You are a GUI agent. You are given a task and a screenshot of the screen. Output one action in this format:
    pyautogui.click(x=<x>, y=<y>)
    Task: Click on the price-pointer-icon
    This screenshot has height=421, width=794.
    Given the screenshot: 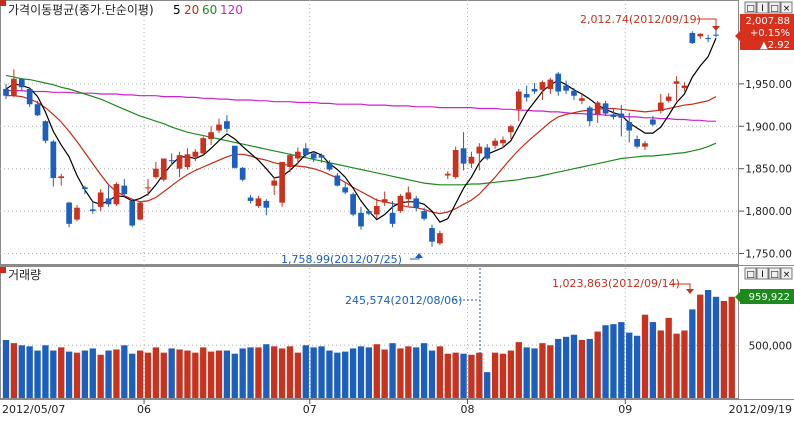 What is the action you would take?
    pyautogui.click(x=738, y=36)
    